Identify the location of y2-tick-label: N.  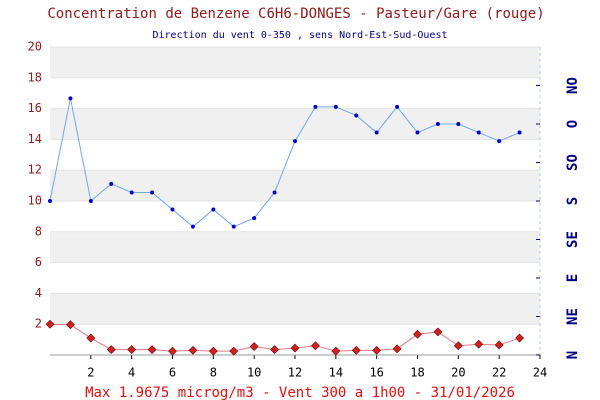
(573, 355).